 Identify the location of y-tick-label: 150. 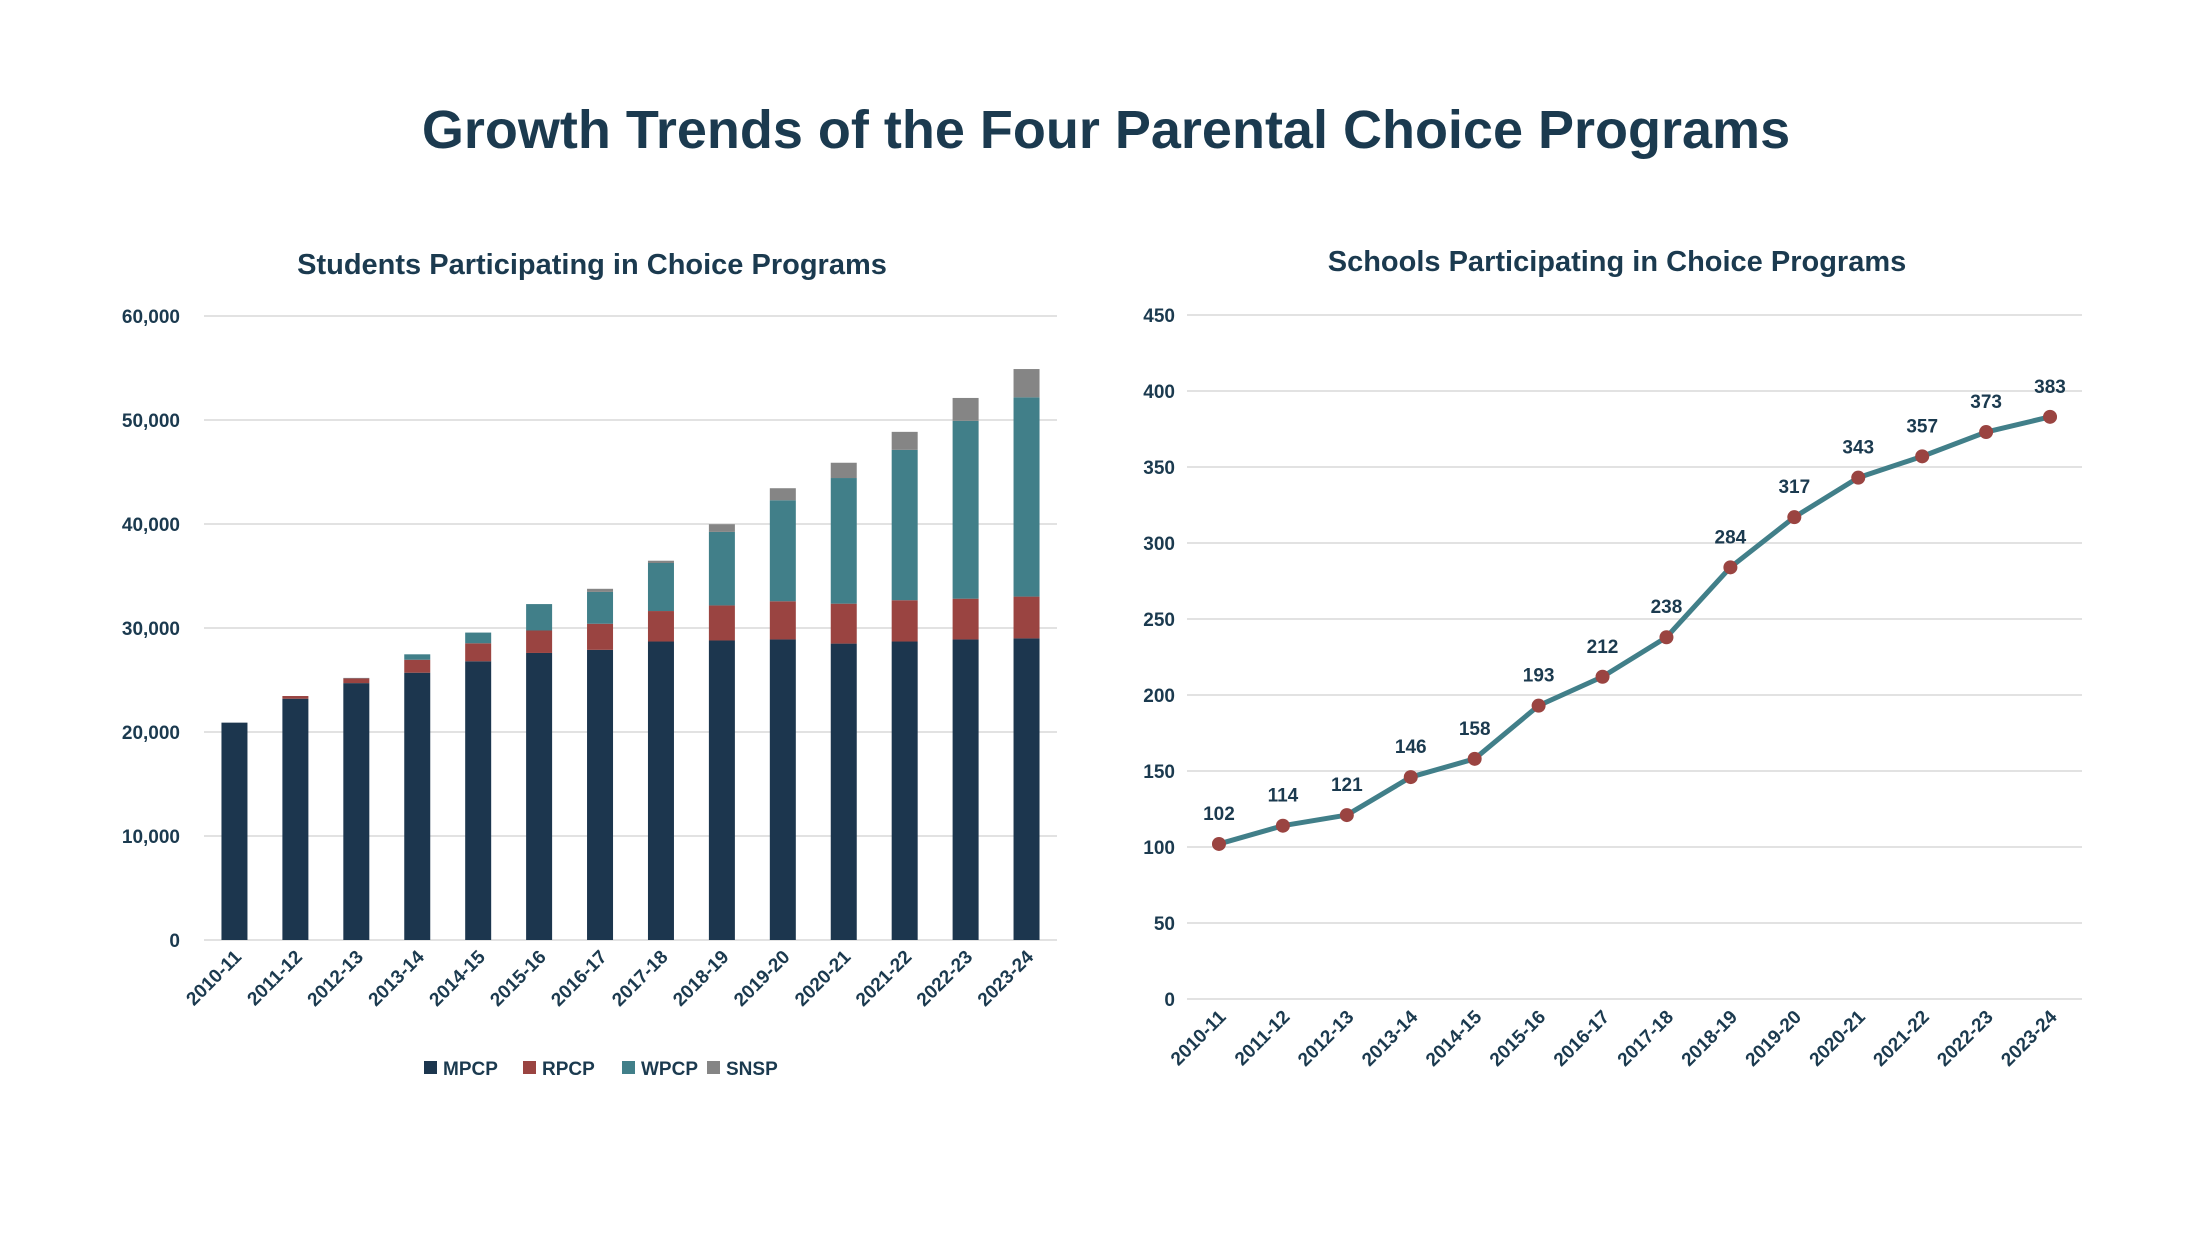
(1159, 772).